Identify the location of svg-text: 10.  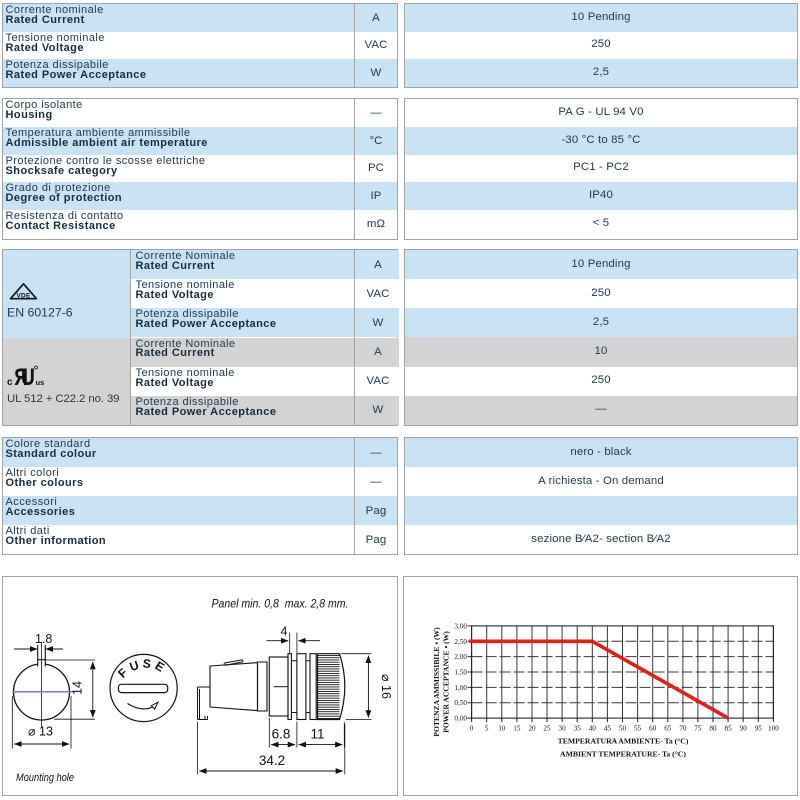
(502, 729).